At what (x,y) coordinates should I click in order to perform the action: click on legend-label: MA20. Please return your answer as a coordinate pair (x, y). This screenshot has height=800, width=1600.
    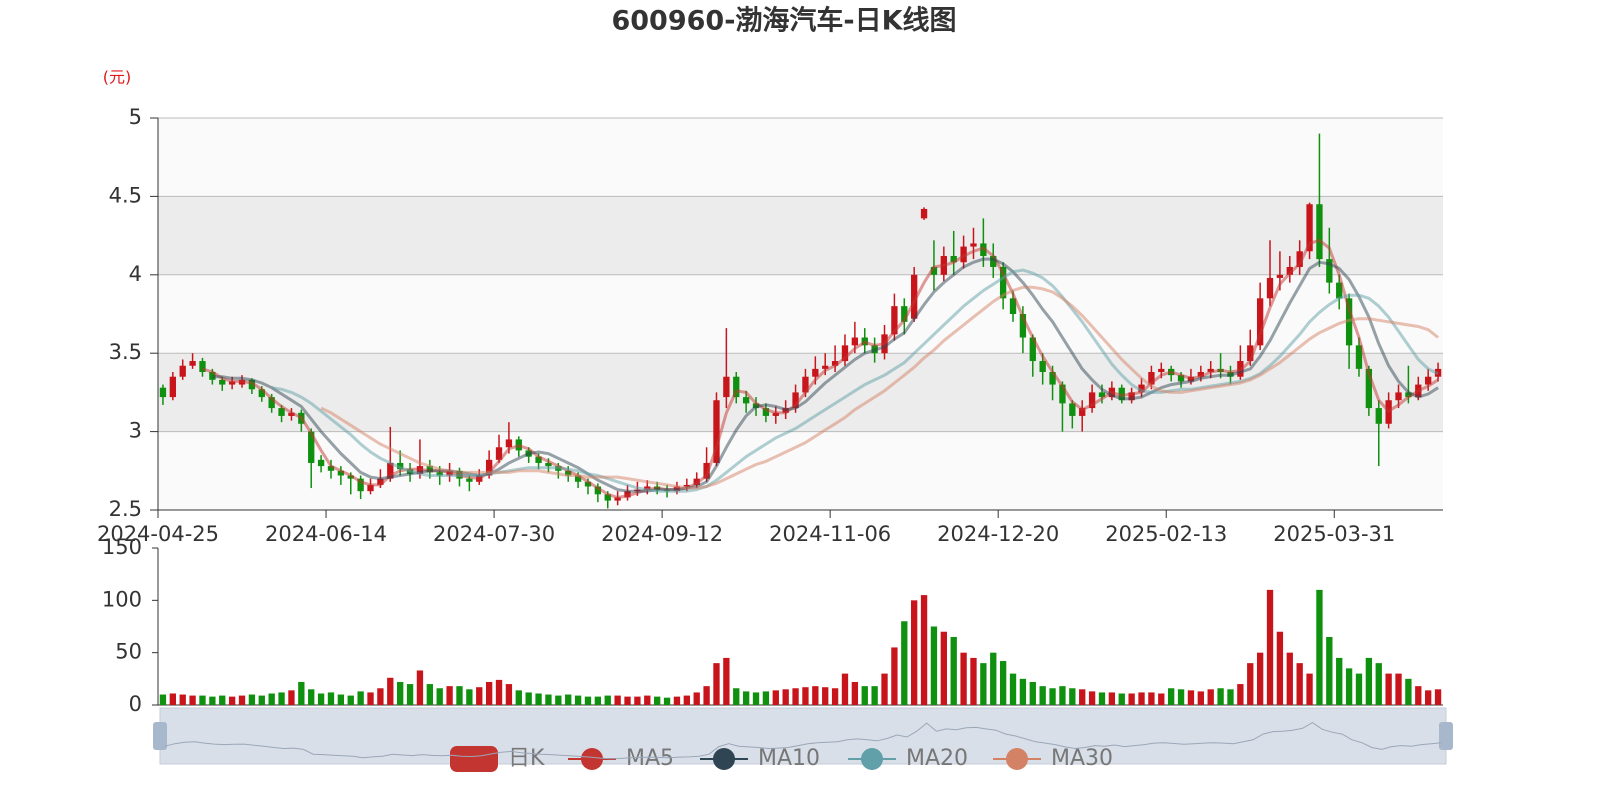
    Looking at the image, I should click on (937, 758).